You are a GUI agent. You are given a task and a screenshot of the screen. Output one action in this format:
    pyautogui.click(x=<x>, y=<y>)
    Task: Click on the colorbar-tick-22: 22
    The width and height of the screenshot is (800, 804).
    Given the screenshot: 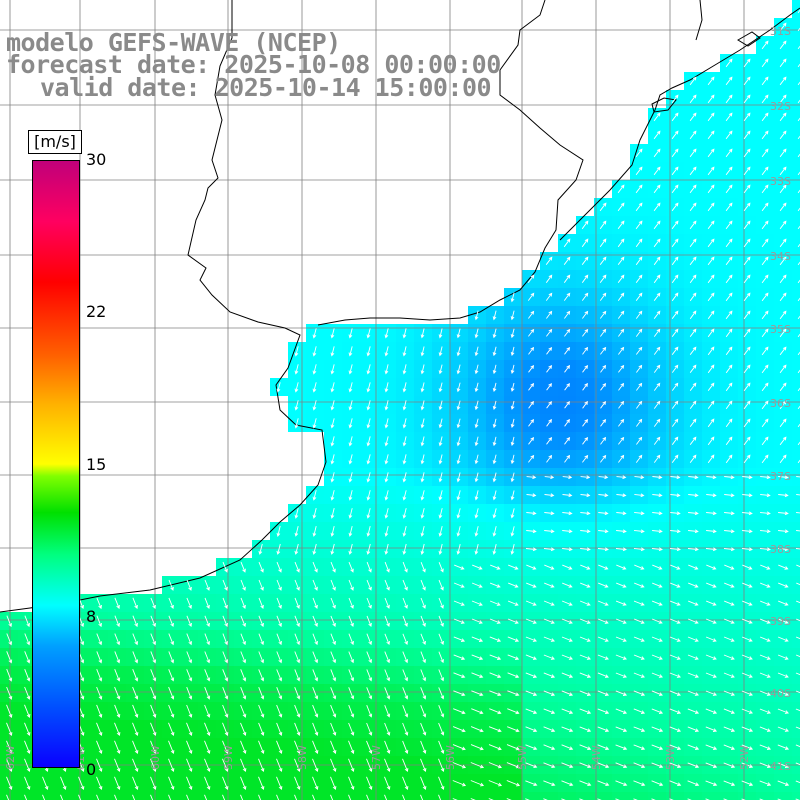 What is the action you would take?
    pyautogui.click(x=96, y=311)
    